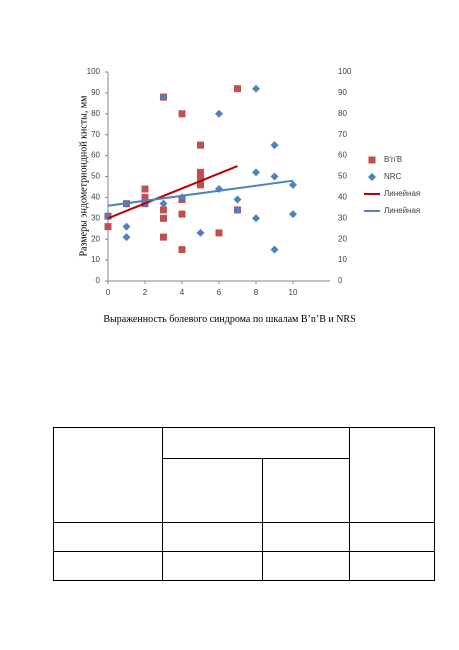 The width and height of the screenshot is (459, 650). What do you see at coordinates (342, 197) in the screenshot?
I see `y2-tick-label: 40` at bounding box center [342, 197].